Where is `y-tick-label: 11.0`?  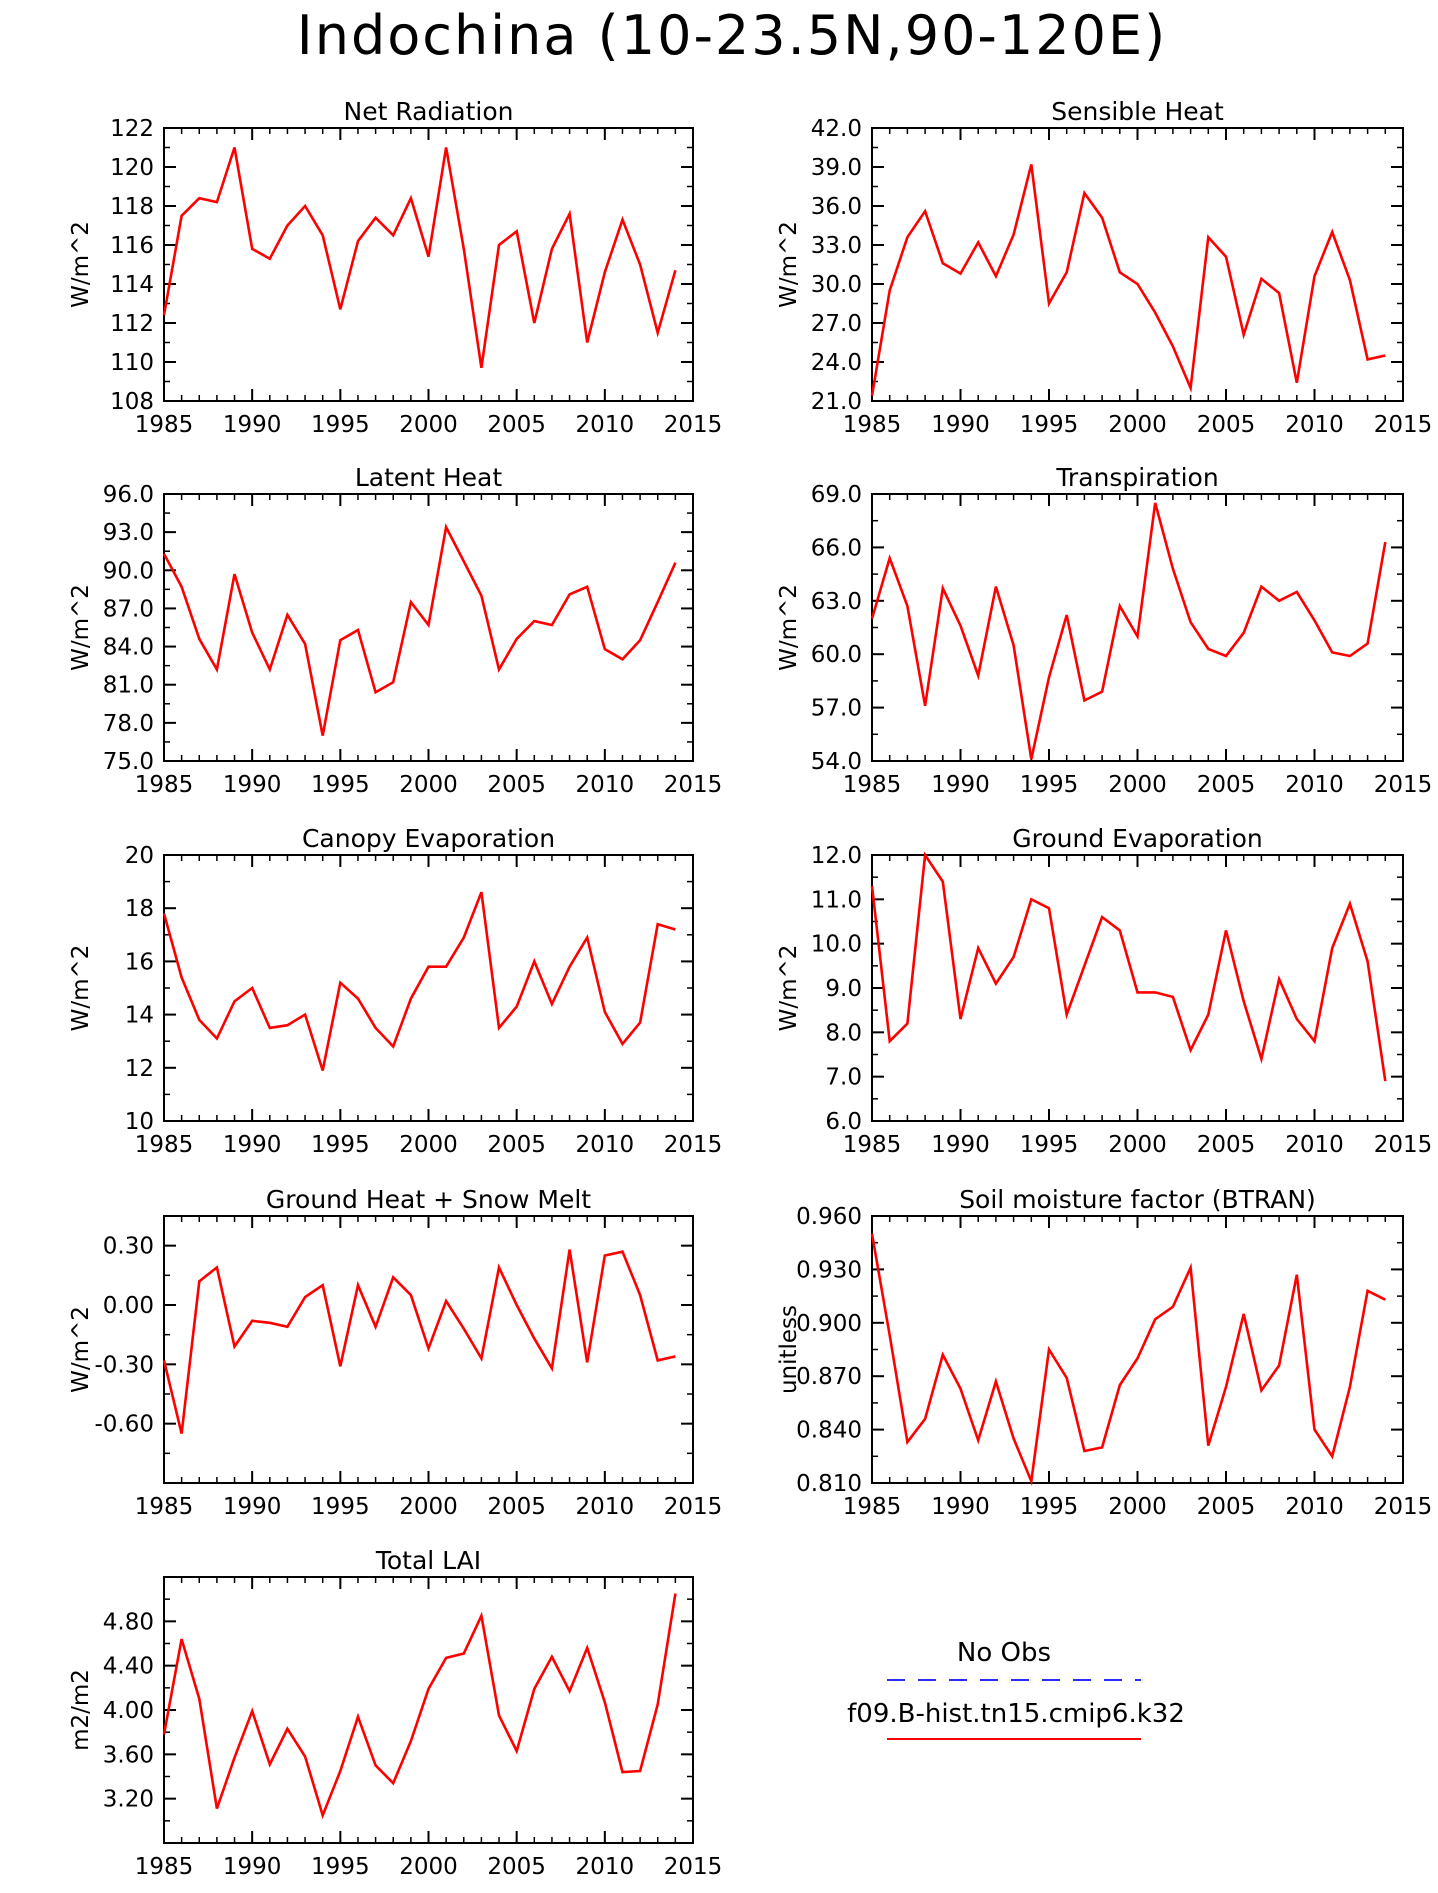
y-tick-label: 11.0 is located at coordinates (836, 900).